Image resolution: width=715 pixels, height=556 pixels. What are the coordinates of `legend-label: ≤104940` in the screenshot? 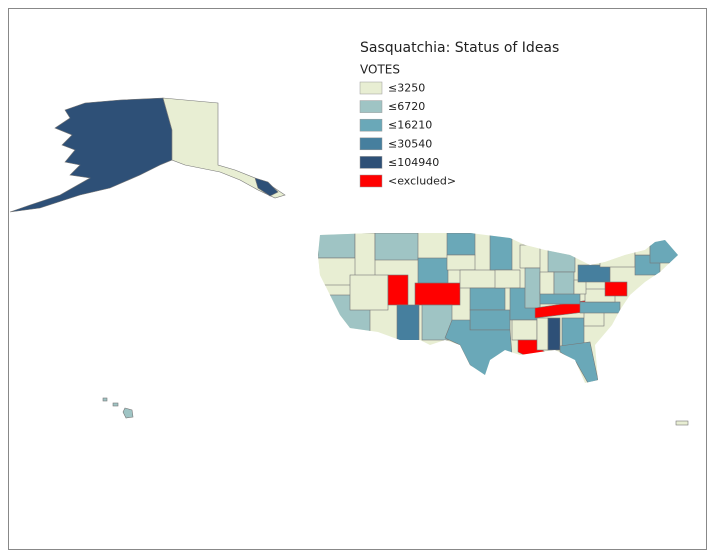 It's located at (413, 162).